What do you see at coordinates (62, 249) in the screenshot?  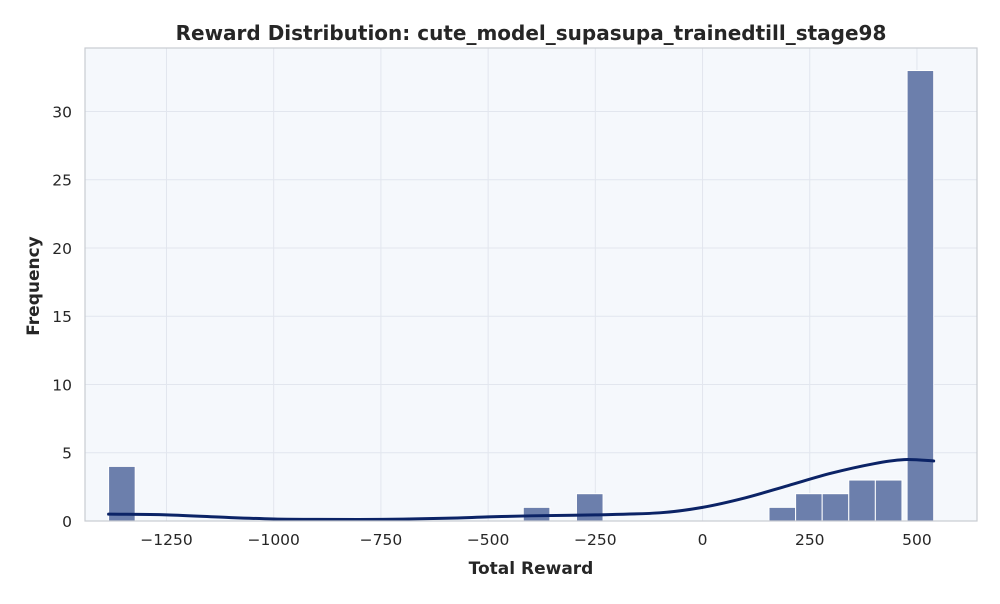 I see `y-tick-label-4: 20` at bounding box center [62, 249].